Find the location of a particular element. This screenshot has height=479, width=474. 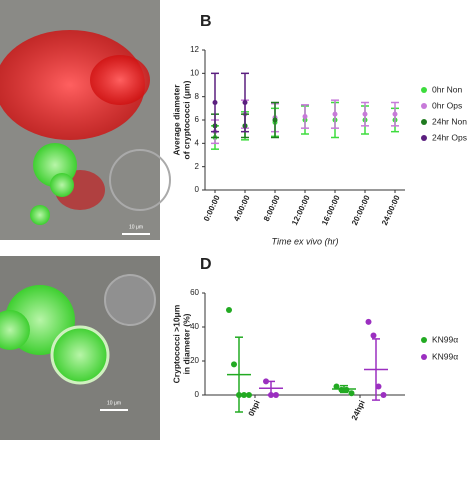

y-tick-label: 12 is located at coordinates (194, 49).